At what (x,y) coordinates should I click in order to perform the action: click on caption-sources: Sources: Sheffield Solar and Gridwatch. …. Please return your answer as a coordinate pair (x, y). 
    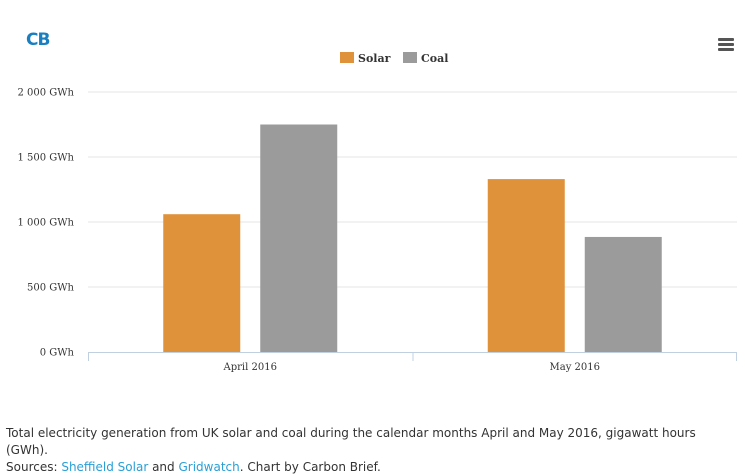
    Looking at the image, I should click on (373, 467).